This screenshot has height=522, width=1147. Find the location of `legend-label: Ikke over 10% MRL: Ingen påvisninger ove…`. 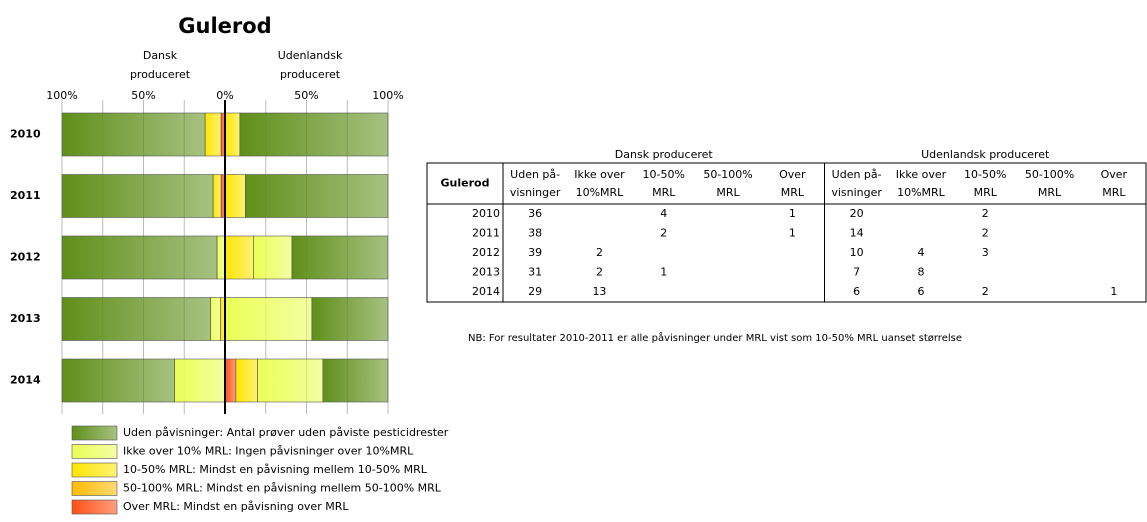

legend-label: Ikke over 10% MRL: Ingen påvisninger ove… is located at coordinates (268, 451).